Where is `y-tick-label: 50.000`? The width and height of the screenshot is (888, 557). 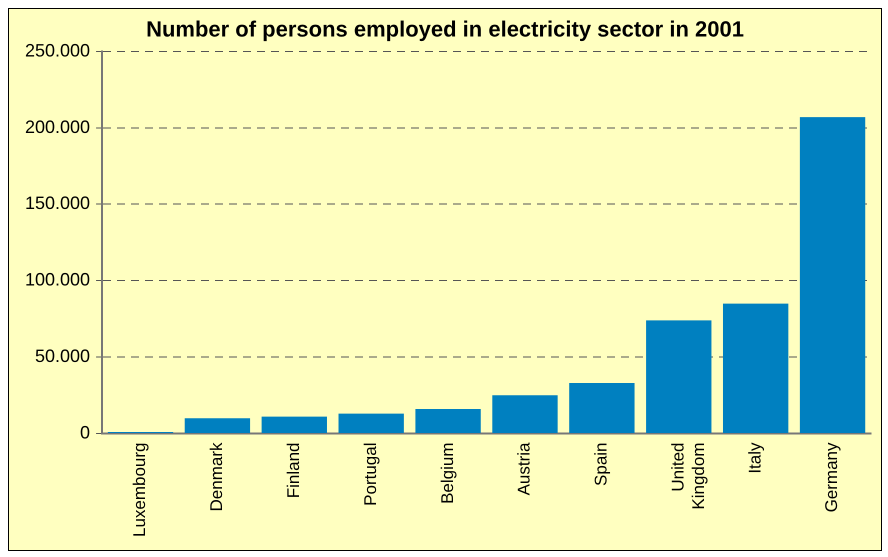
y-tick-label: 50.000 is located at coordinates (62, 356).